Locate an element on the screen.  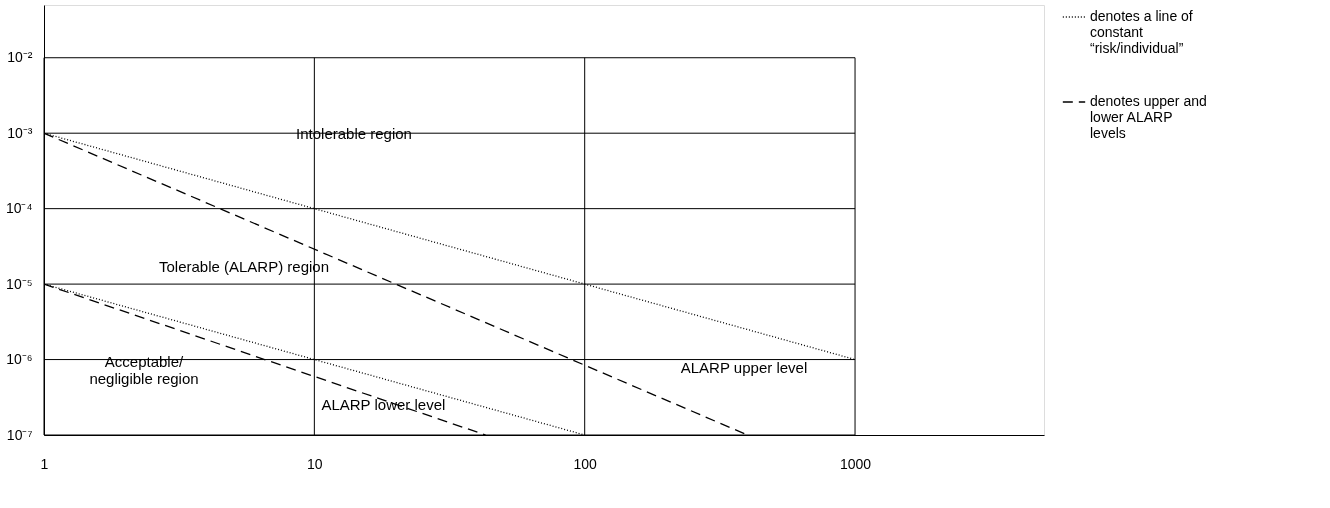
legend-label: denotes upper and lower ALARP levels is located at coordinates (1148, 117).